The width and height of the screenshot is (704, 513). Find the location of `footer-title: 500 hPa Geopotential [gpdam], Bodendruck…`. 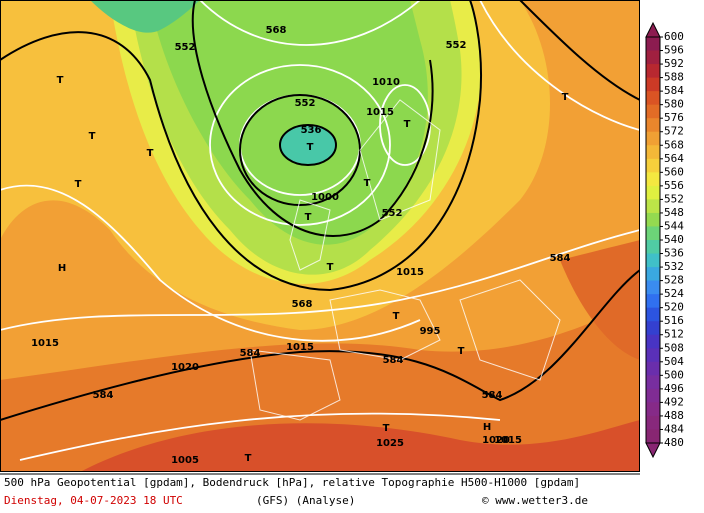

footer-title: 500 hPa Geopotential [gpdam], Bodendruck… is located at coordinates (292, 482).